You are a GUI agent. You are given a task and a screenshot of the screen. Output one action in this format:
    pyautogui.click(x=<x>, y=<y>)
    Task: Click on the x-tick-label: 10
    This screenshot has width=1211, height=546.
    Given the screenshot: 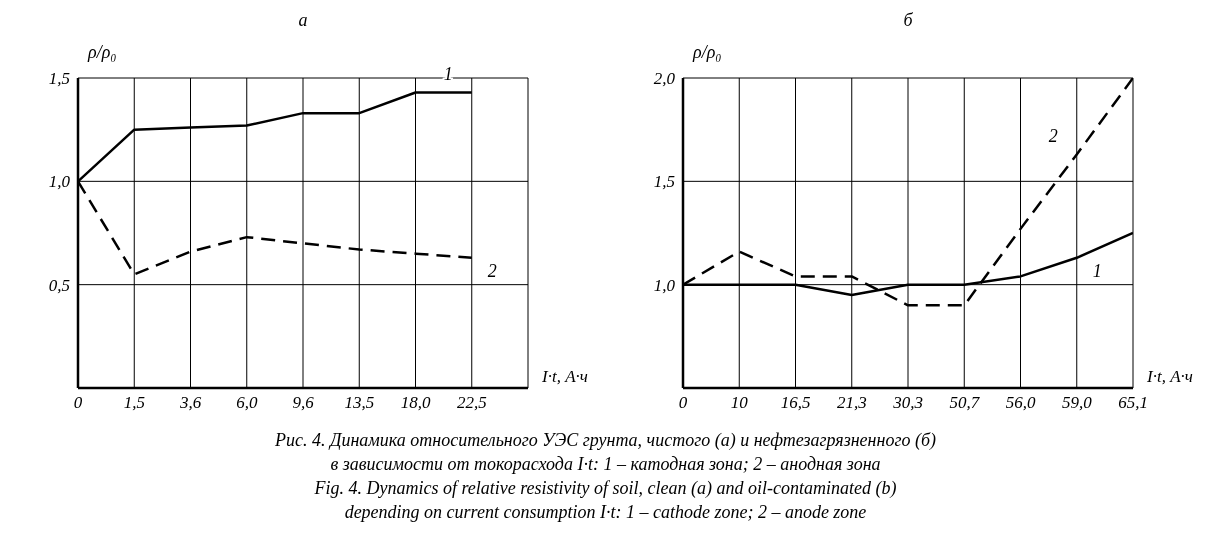 What is the action you would take?
    pyautogui.click(x=739, y=403)
    